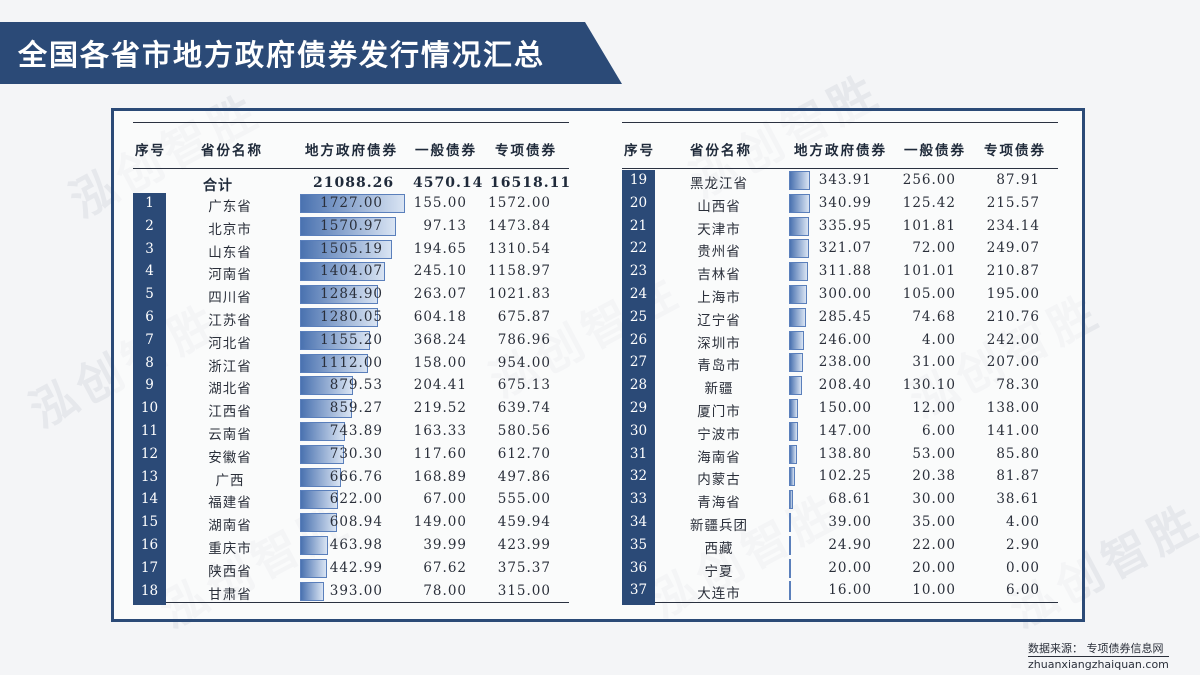 The image size is (1200, 675). I want to click on row-total-value: 311.88, so click(845, 271).